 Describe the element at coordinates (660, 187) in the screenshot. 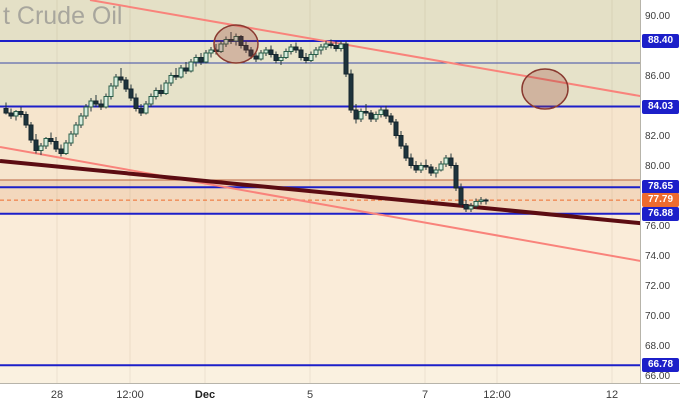

I see `price-badge: 78.65` at that location.